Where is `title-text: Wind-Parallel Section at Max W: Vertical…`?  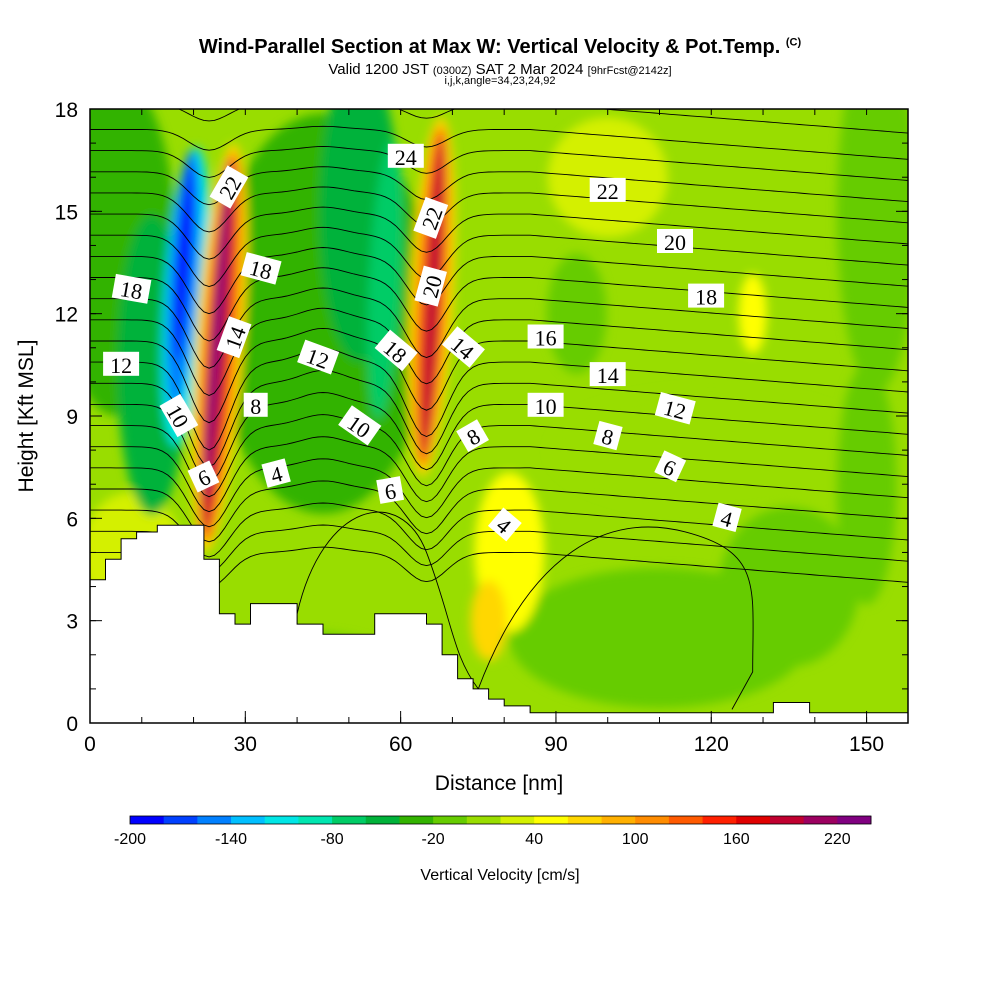
title-text: Wind-Parallel Section at Max W: Vertical… is located at coordinates (489, 47).